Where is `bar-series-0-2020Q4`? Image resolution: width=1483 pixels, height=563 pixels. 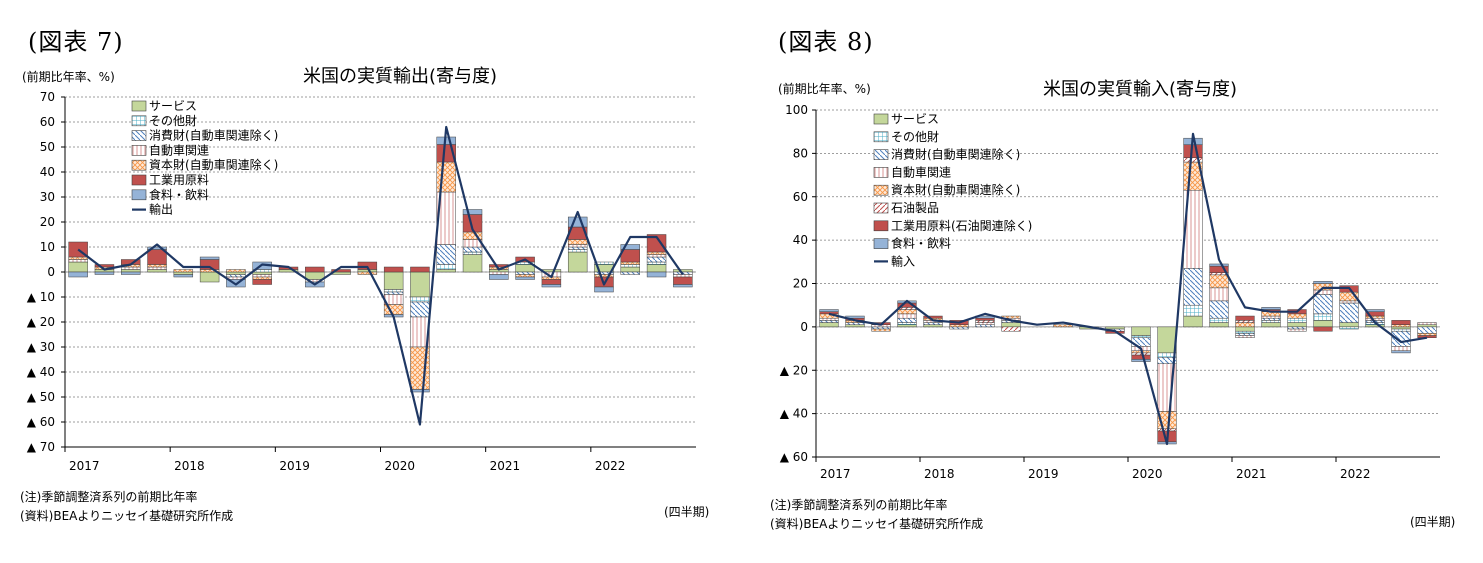 bar-series-0-2020Q4 is located at coordinates (1219, 325).